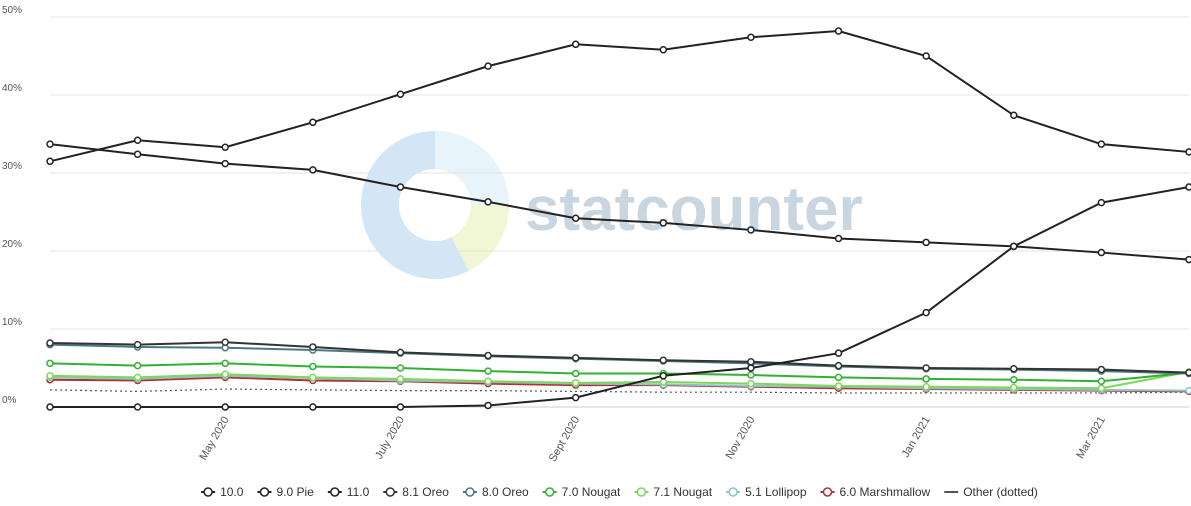  Describe the element at coordinates (9, 400) in the screenshot. I see `y-tick-label: 0%` at that location.